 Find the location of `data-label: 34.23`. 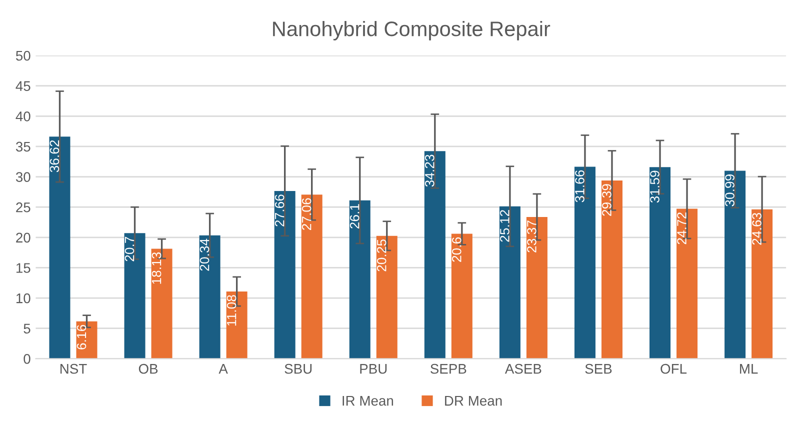

data-label: 34.23 is located at coordinates (429, 170).